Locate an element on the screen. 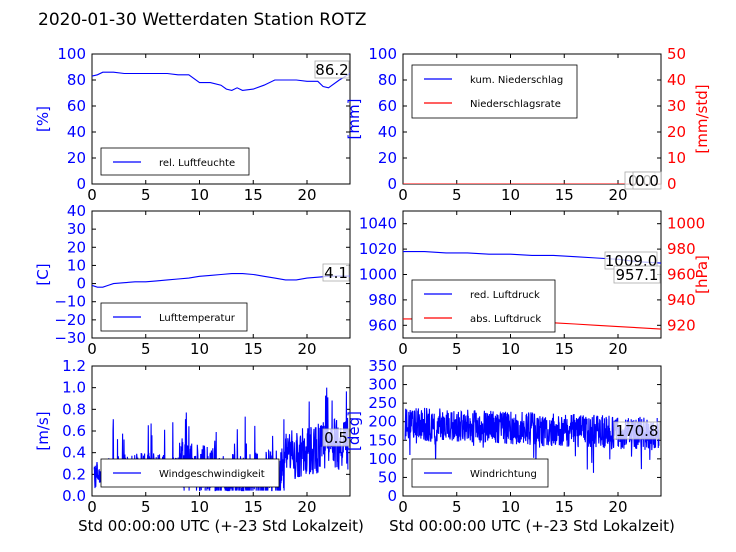 The width and height of the screenshot is (736, 552). y-tick-label: 0.6 is located at coordinates (74, 431).